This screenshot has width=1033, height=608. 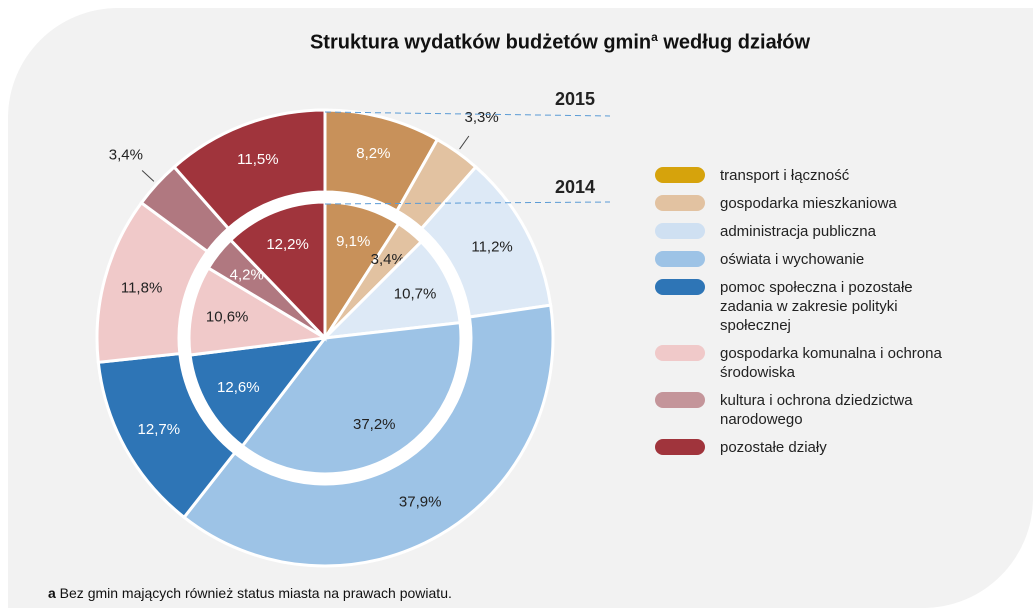 I want to click on legend-item: oświata i wychowanie, so click(x=800, y=259).